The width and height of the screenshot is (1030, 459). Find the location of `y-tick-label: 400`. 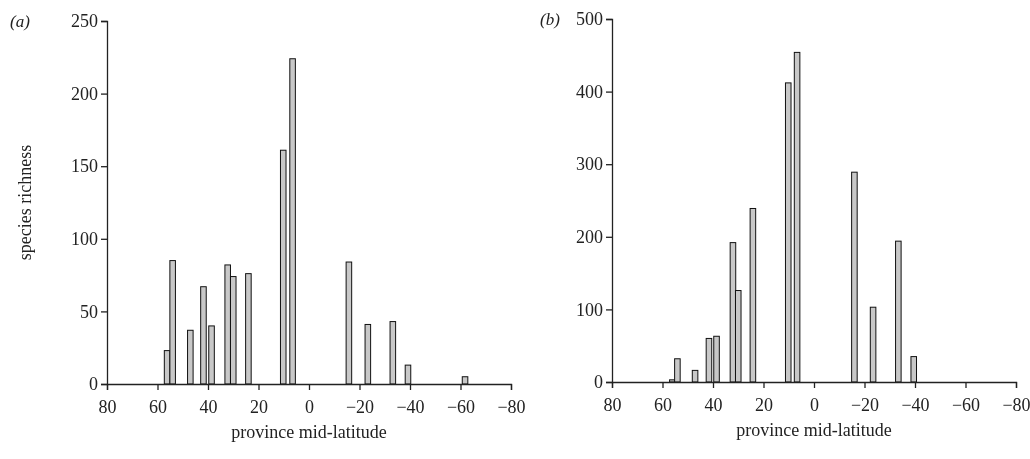

y-tick-label: 400 is located at coordinates (589, 91).